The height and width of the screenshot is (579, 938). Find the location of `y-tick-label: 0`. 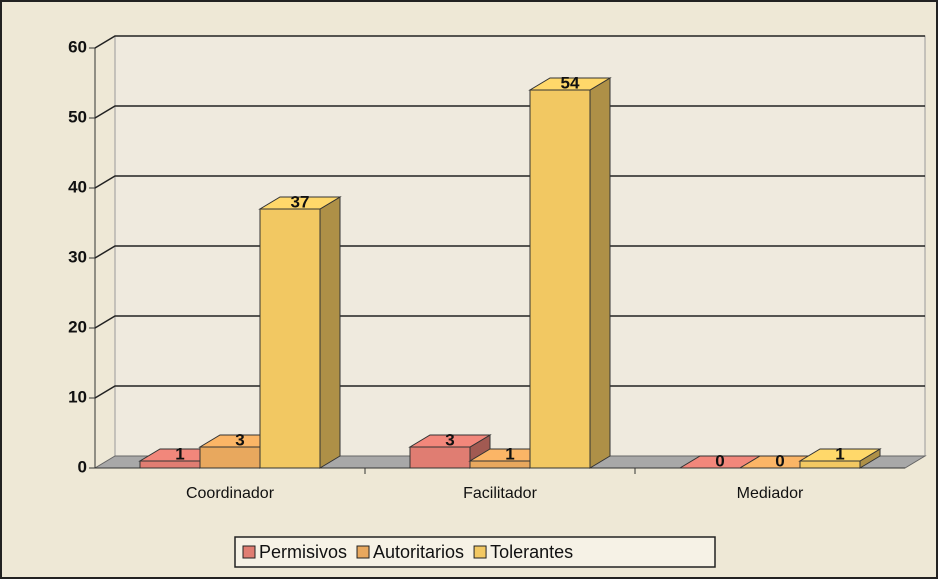

y-tick-label: 0 is located at coordinates (82, 466).